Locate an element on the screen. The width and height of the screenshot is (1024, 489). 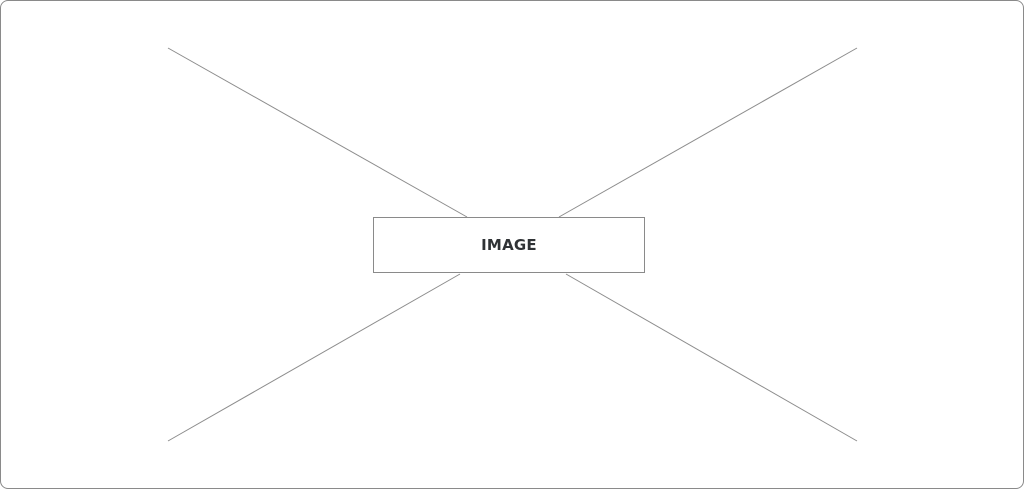
image-label-box: IMAGE is located at coordinates (509, 245).